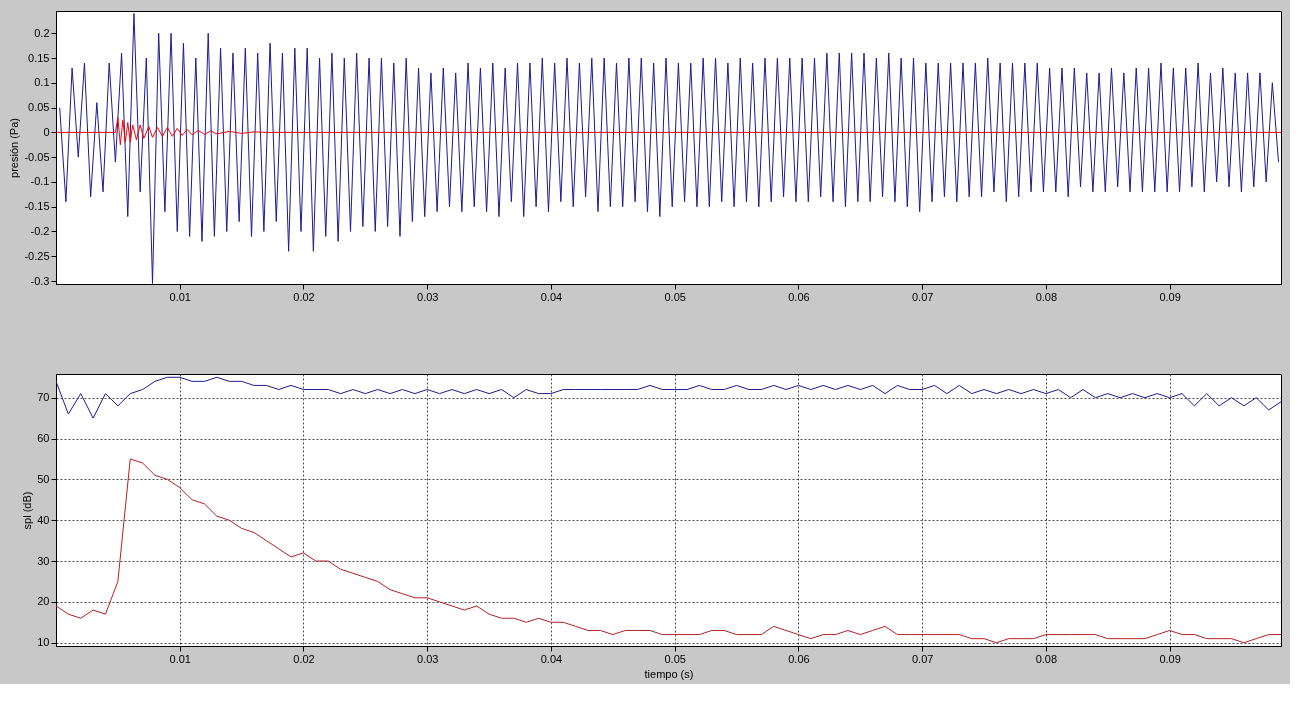  I want to click on y-tick-label: 40, so click(43, 519).